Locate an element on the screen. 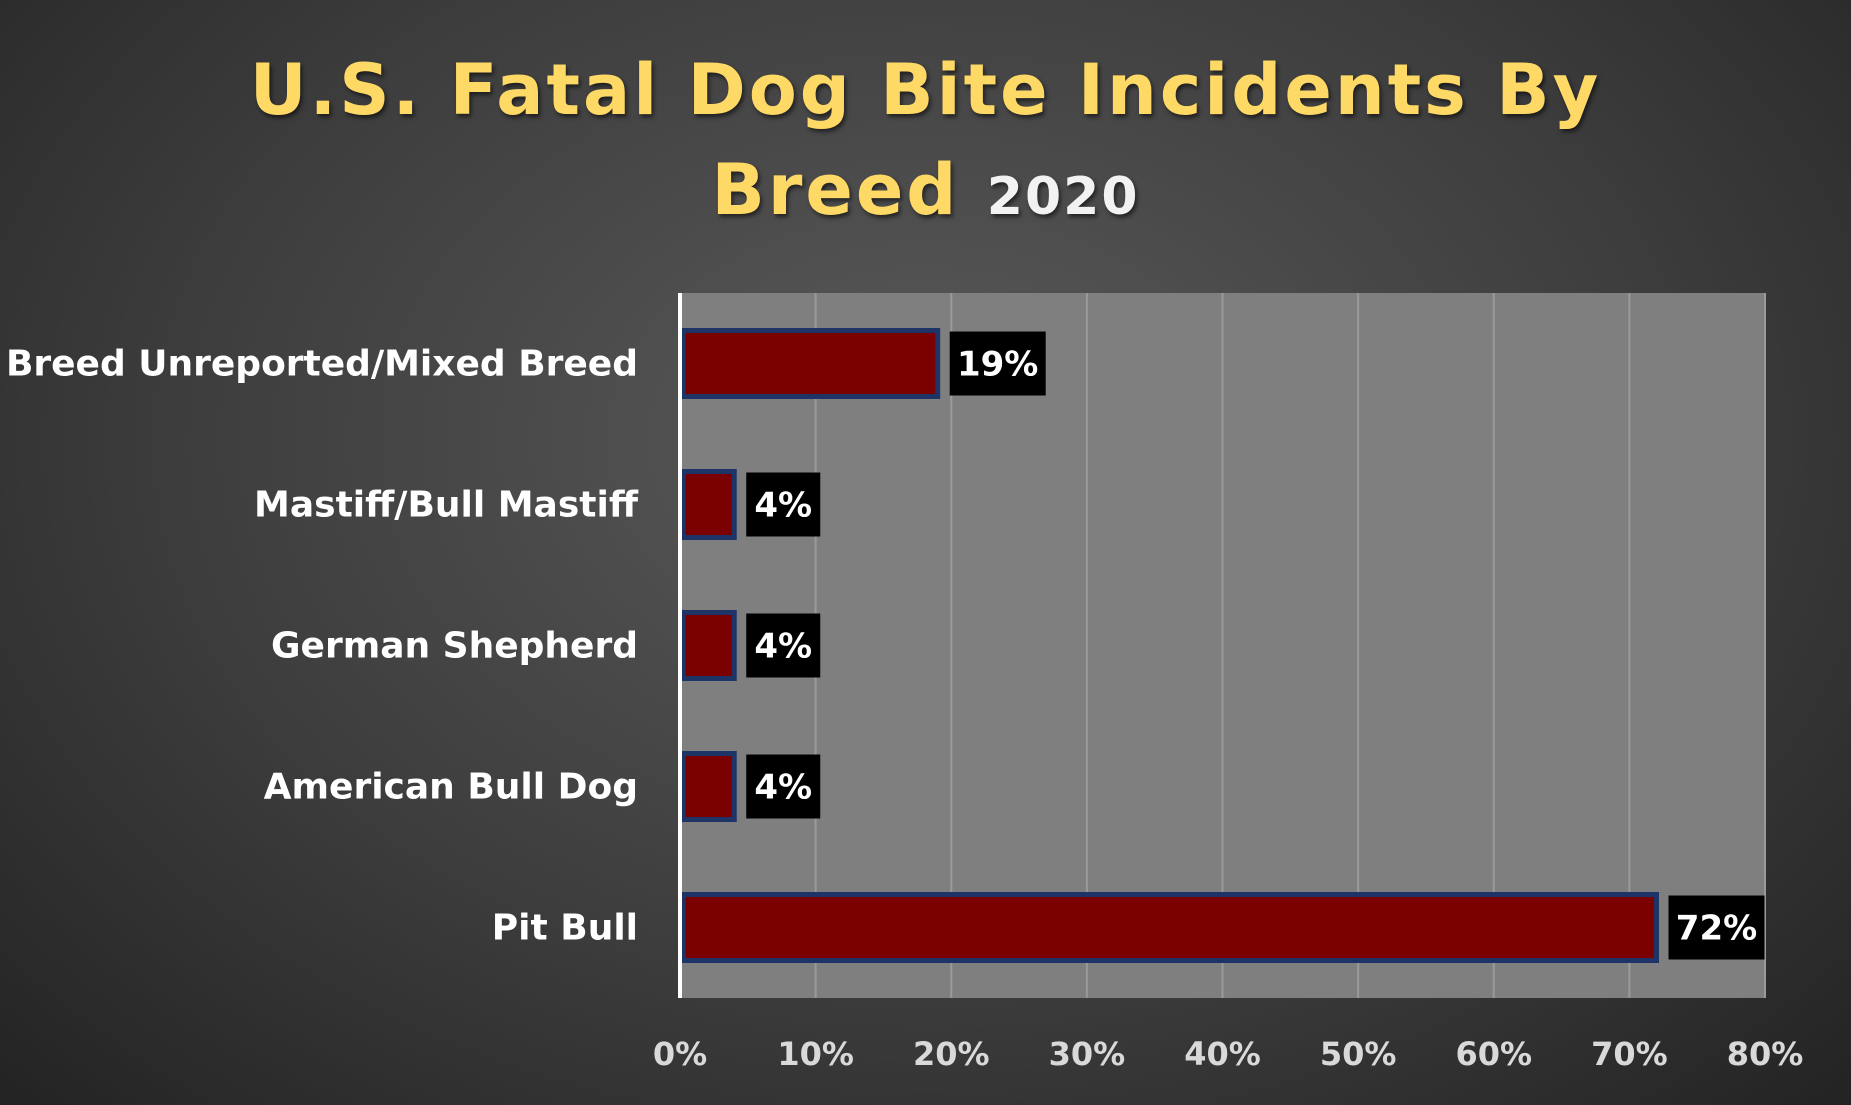 The height and width of the screenshot is (1105, 1851). chart-title-year: 2020 is located at coordinates (1063, 197).